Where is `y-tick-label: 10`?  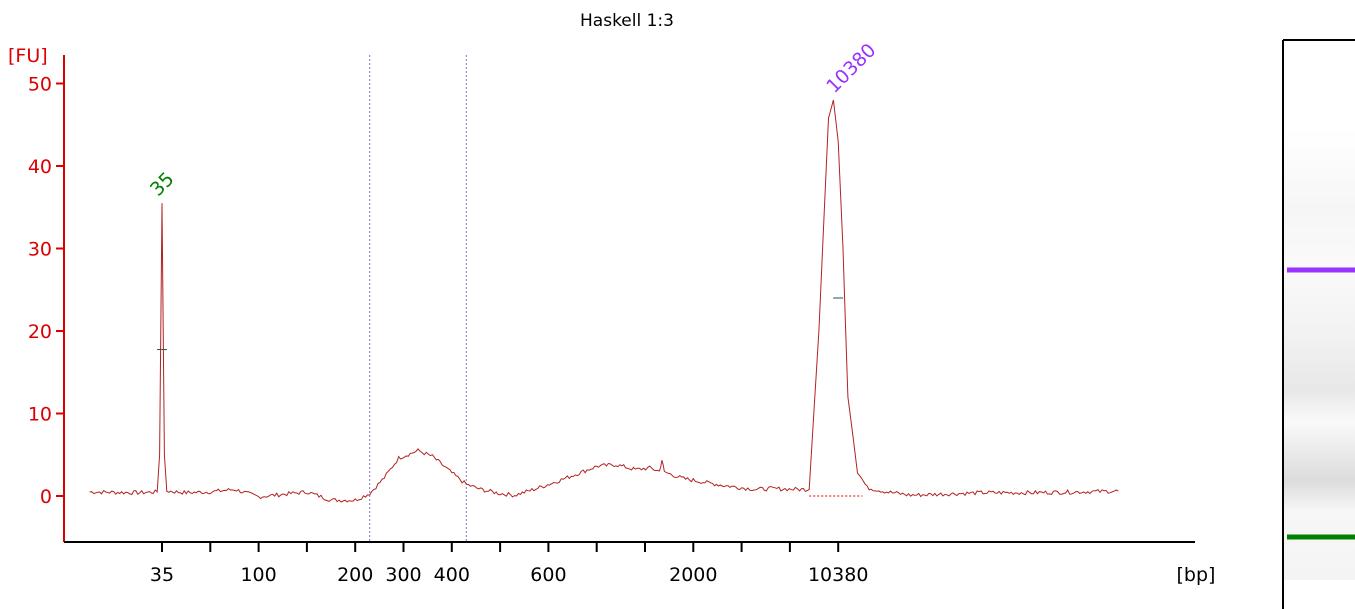 y-tick-label: 10 is located at coordinates (40, 415).